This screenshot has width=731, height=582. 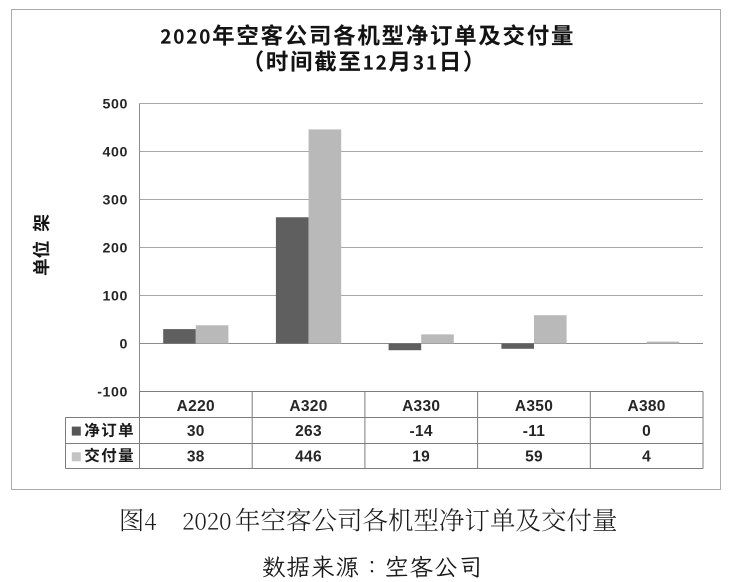 I want to click on svg-text: -14, so click(x=421, y=431).